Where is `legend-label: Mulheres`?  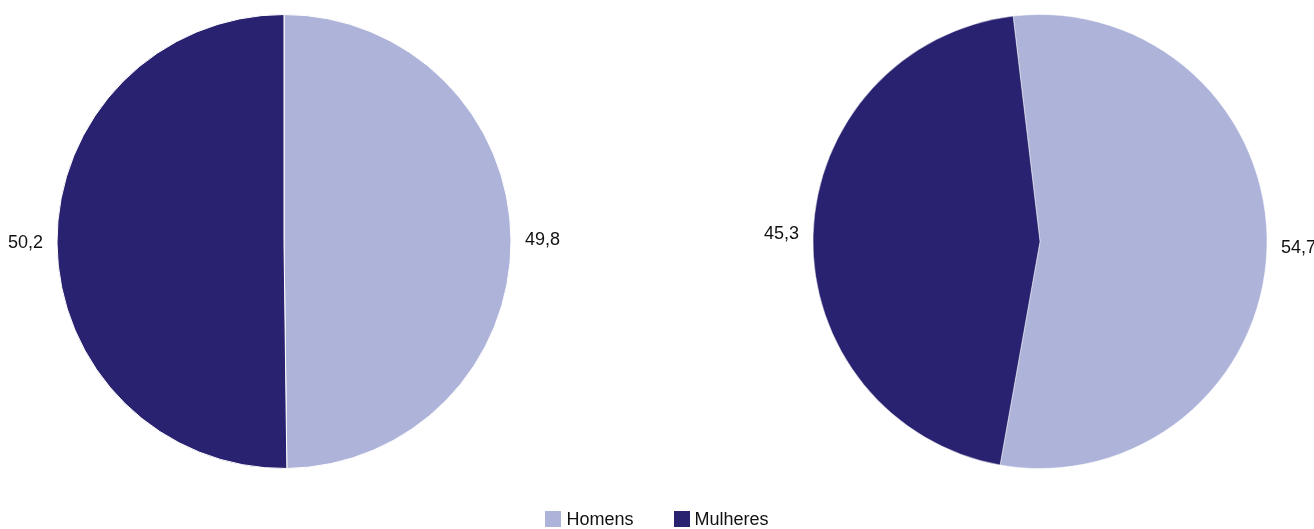 legend-label: Mulheres is located at coordinates (731, 519).